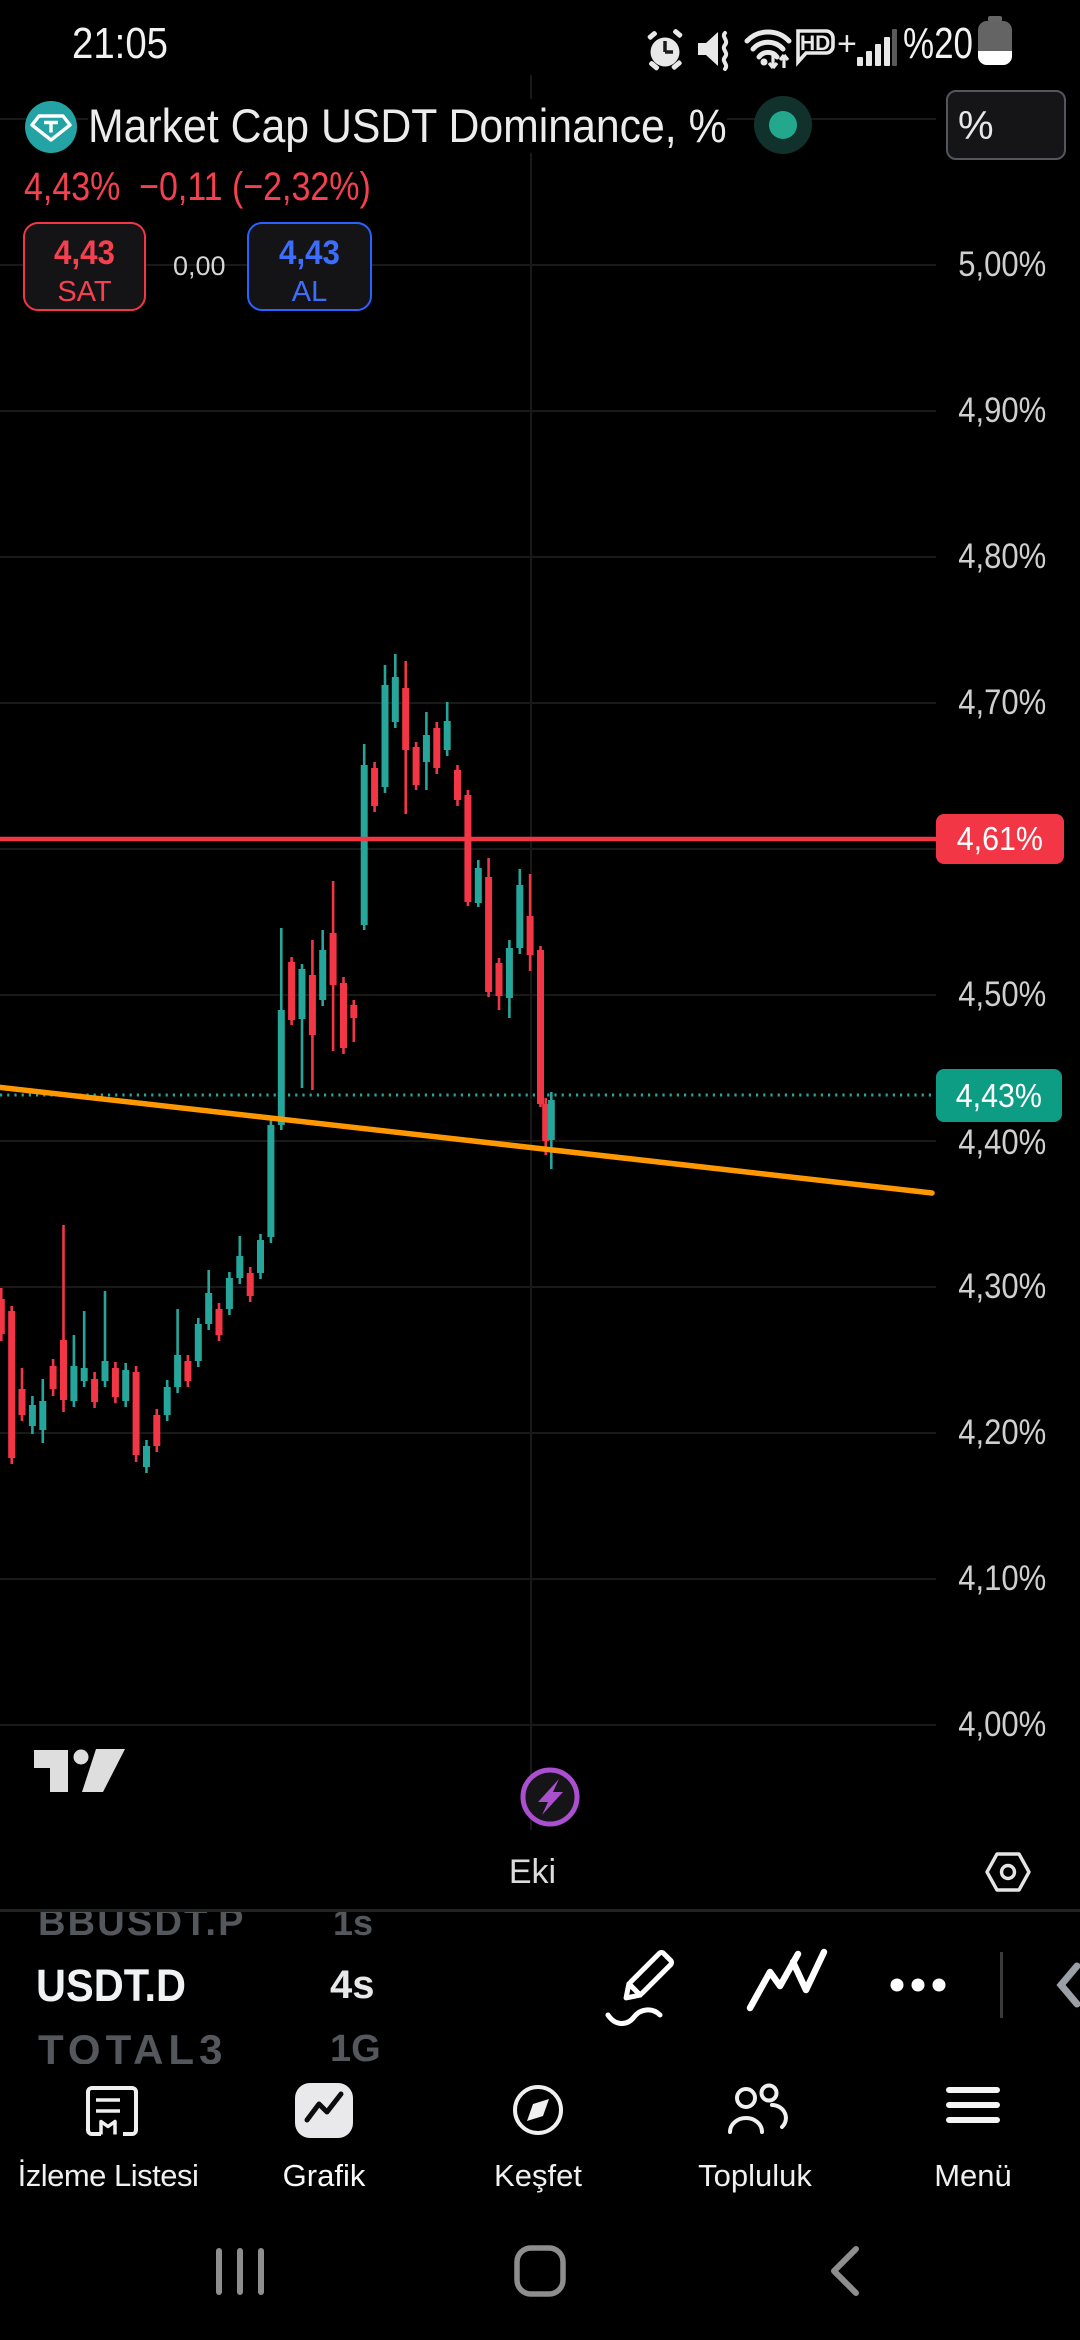 The width and height of the screenshot is (1080, 2340). I want to click on svg-text: HD, so click(815, 43).